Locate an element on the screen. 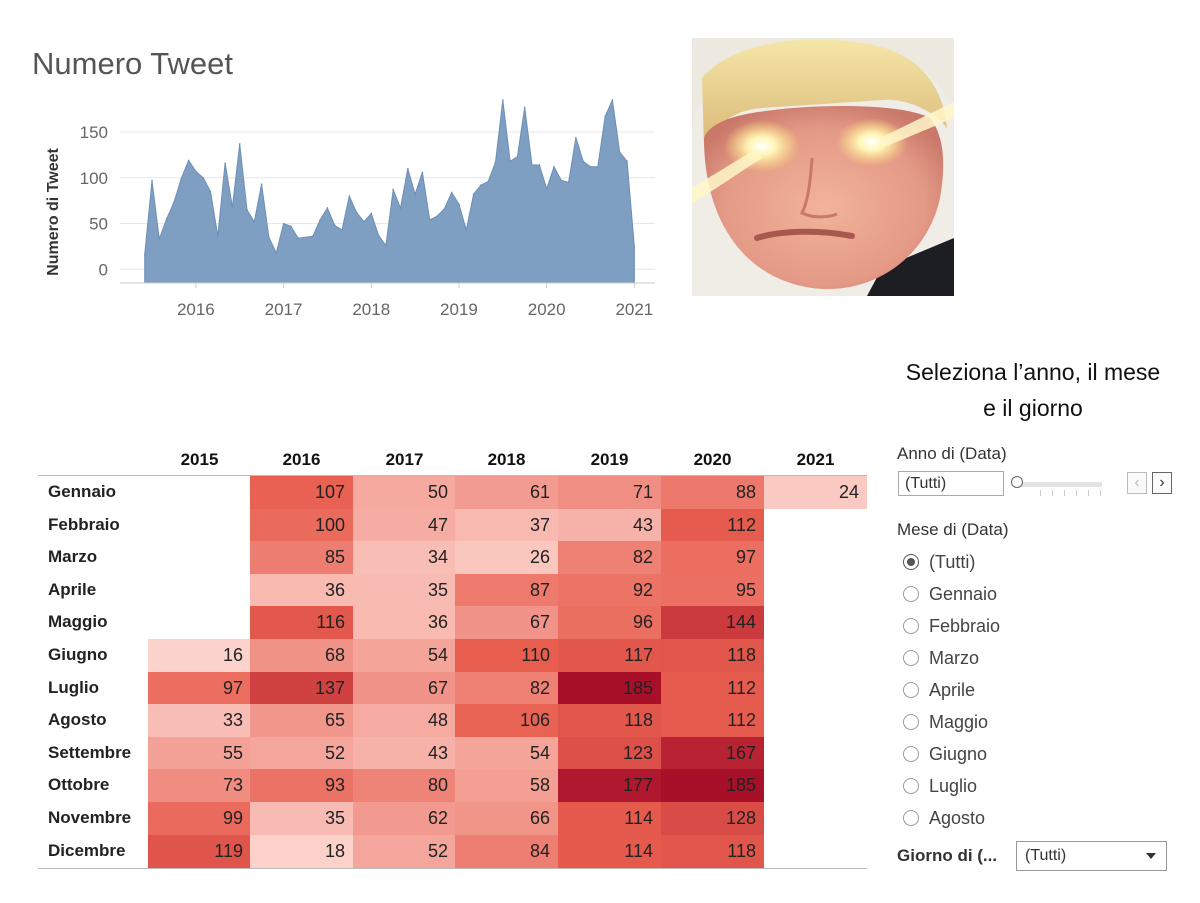 Image resolution: width=1200 pixels, height=903 pixels. heatmap-cell-Marzo-2019: 82 is located at coordinates (609, 558).